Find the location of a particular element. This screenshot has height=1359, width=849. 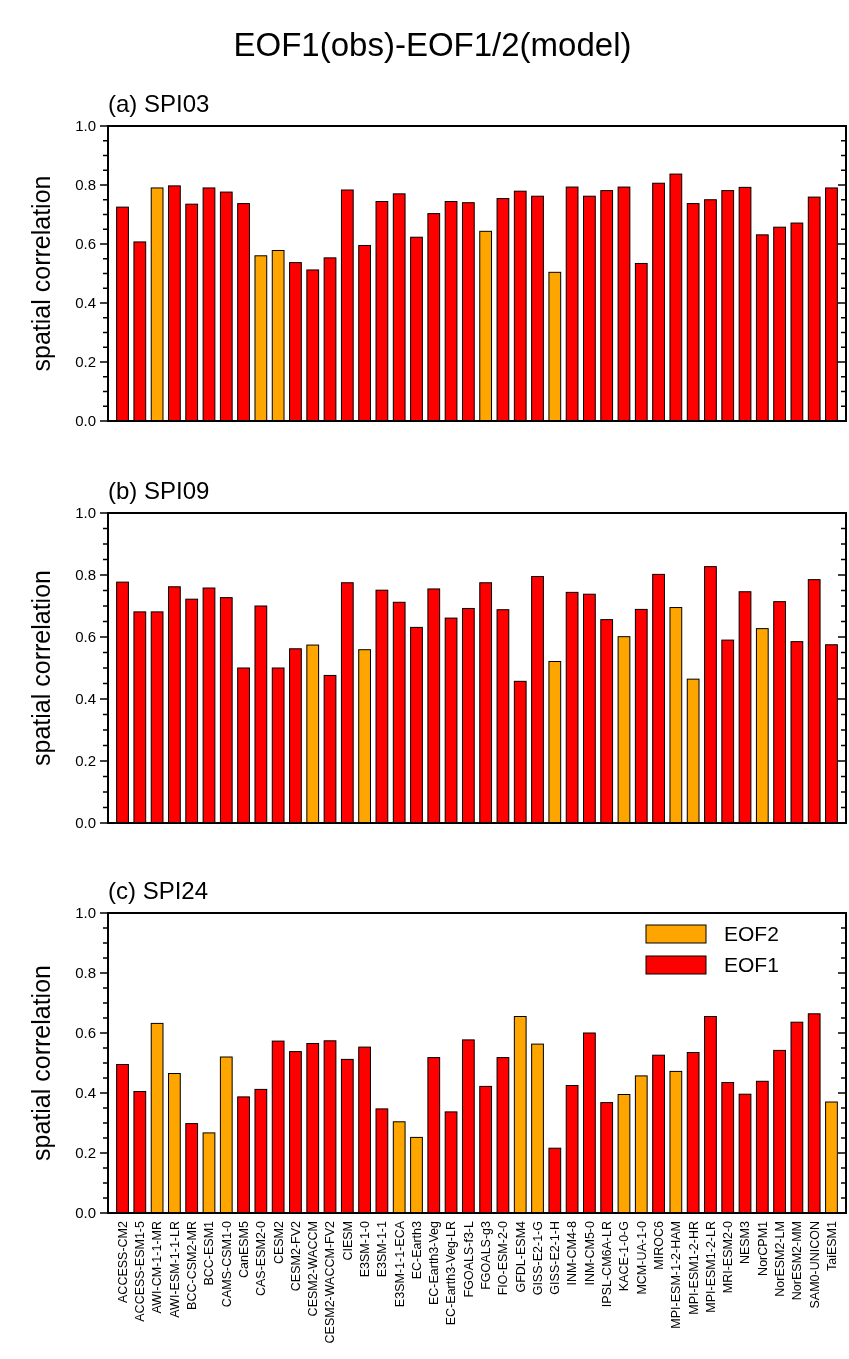

x-tick-label: FGOALS-f3-L is located at coordinates (468, 1259).